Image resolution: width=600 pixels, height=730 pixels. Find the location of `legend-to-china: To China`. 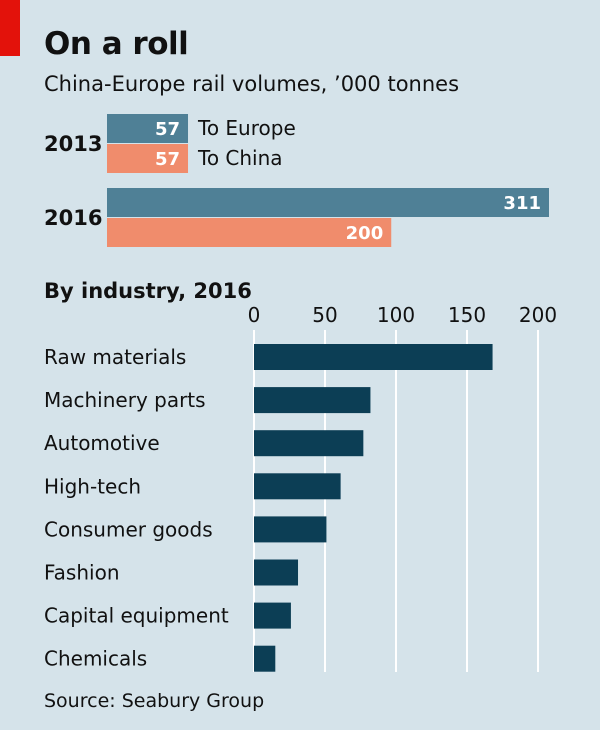

legend-to-china: To China is located at coordinates (240, 158).